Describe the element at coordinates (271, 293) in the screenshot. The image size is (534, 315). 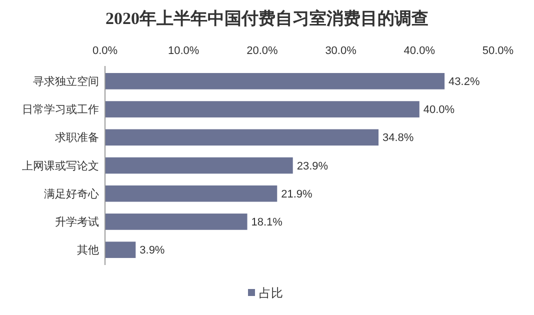
I see `legend-label: 占比` at that location.